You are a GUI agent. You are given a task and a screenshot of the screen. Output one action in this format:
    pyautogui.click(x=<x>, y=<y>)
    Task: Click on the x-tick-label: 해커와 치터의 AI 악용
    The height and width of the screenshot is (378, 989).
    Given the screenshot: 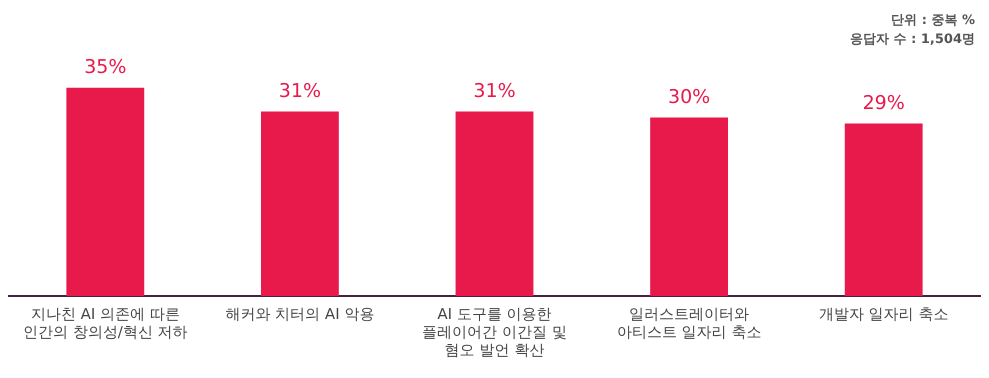 What is the action you would take?
    pyautogui.click(x=299, y=313)
    